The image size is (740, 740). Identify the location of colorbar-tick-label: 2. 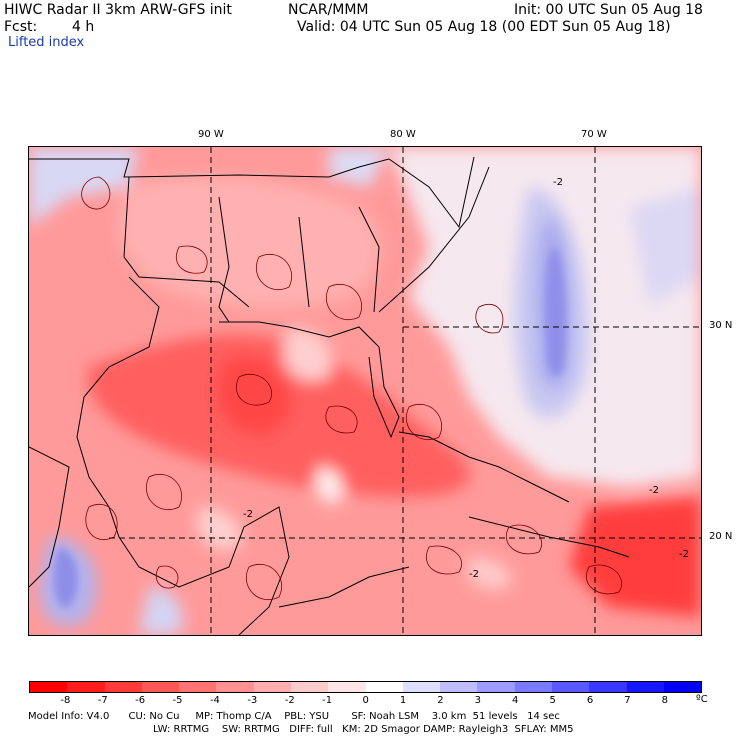
(440, 700).